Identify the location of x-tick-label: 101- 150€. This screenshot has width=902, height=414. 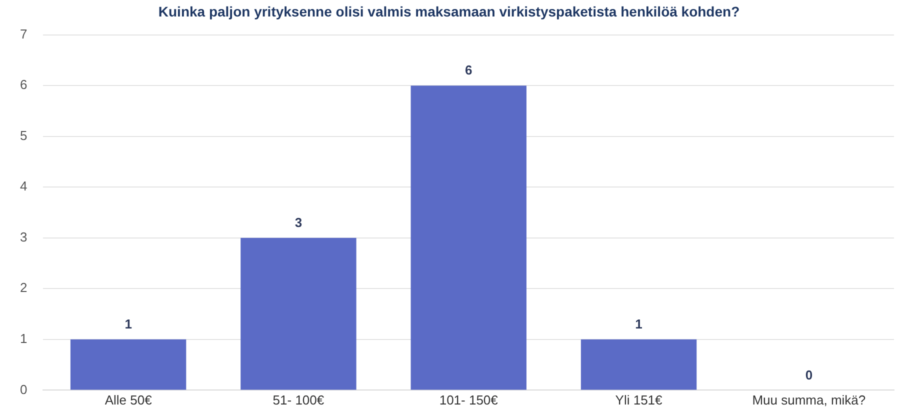
(469, 400).